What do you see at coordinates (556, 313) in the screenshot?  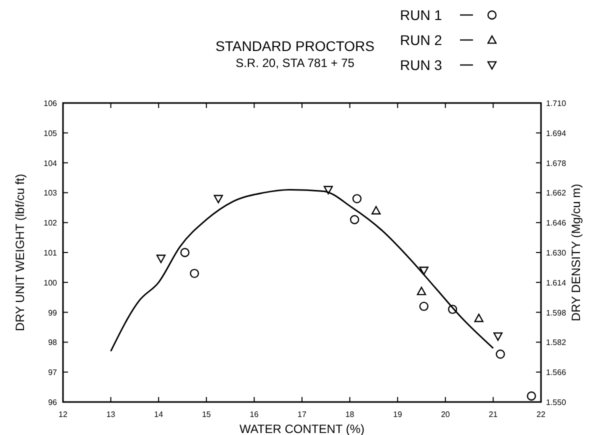 I see `y2-tick-label: 1.598` at bounding box center [556, 313].